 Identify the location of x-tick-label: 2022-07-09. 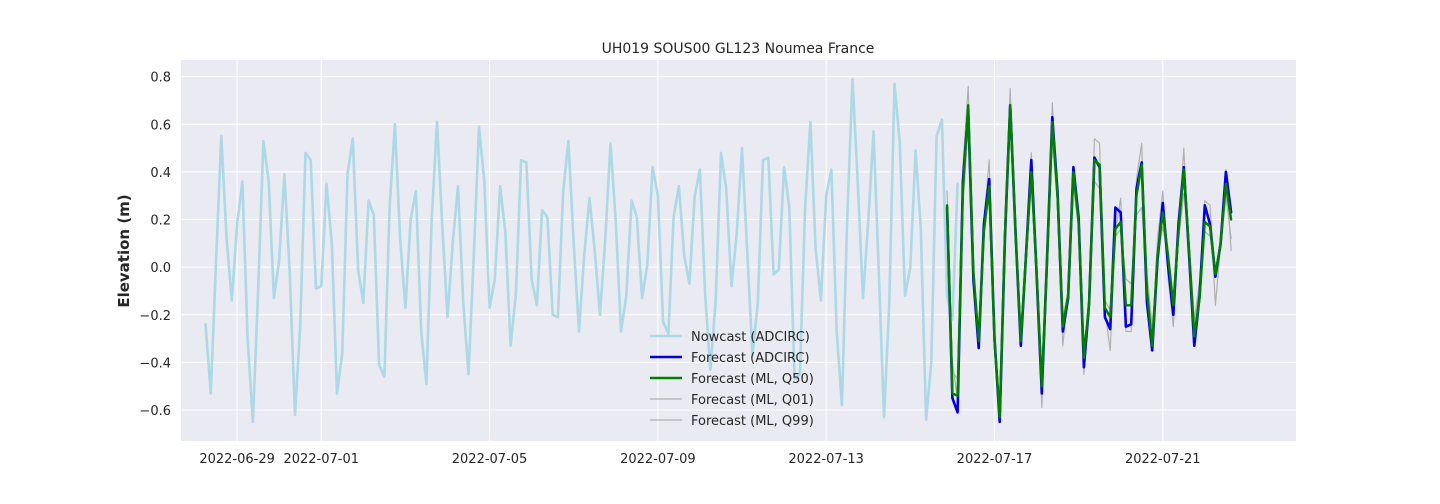
(658, 459).